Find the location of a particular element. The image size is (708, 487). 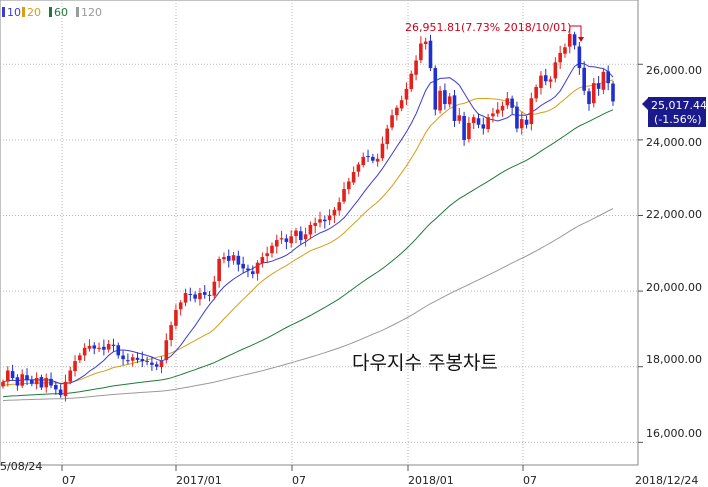

last-price-box is located at coordinates (677, 112).